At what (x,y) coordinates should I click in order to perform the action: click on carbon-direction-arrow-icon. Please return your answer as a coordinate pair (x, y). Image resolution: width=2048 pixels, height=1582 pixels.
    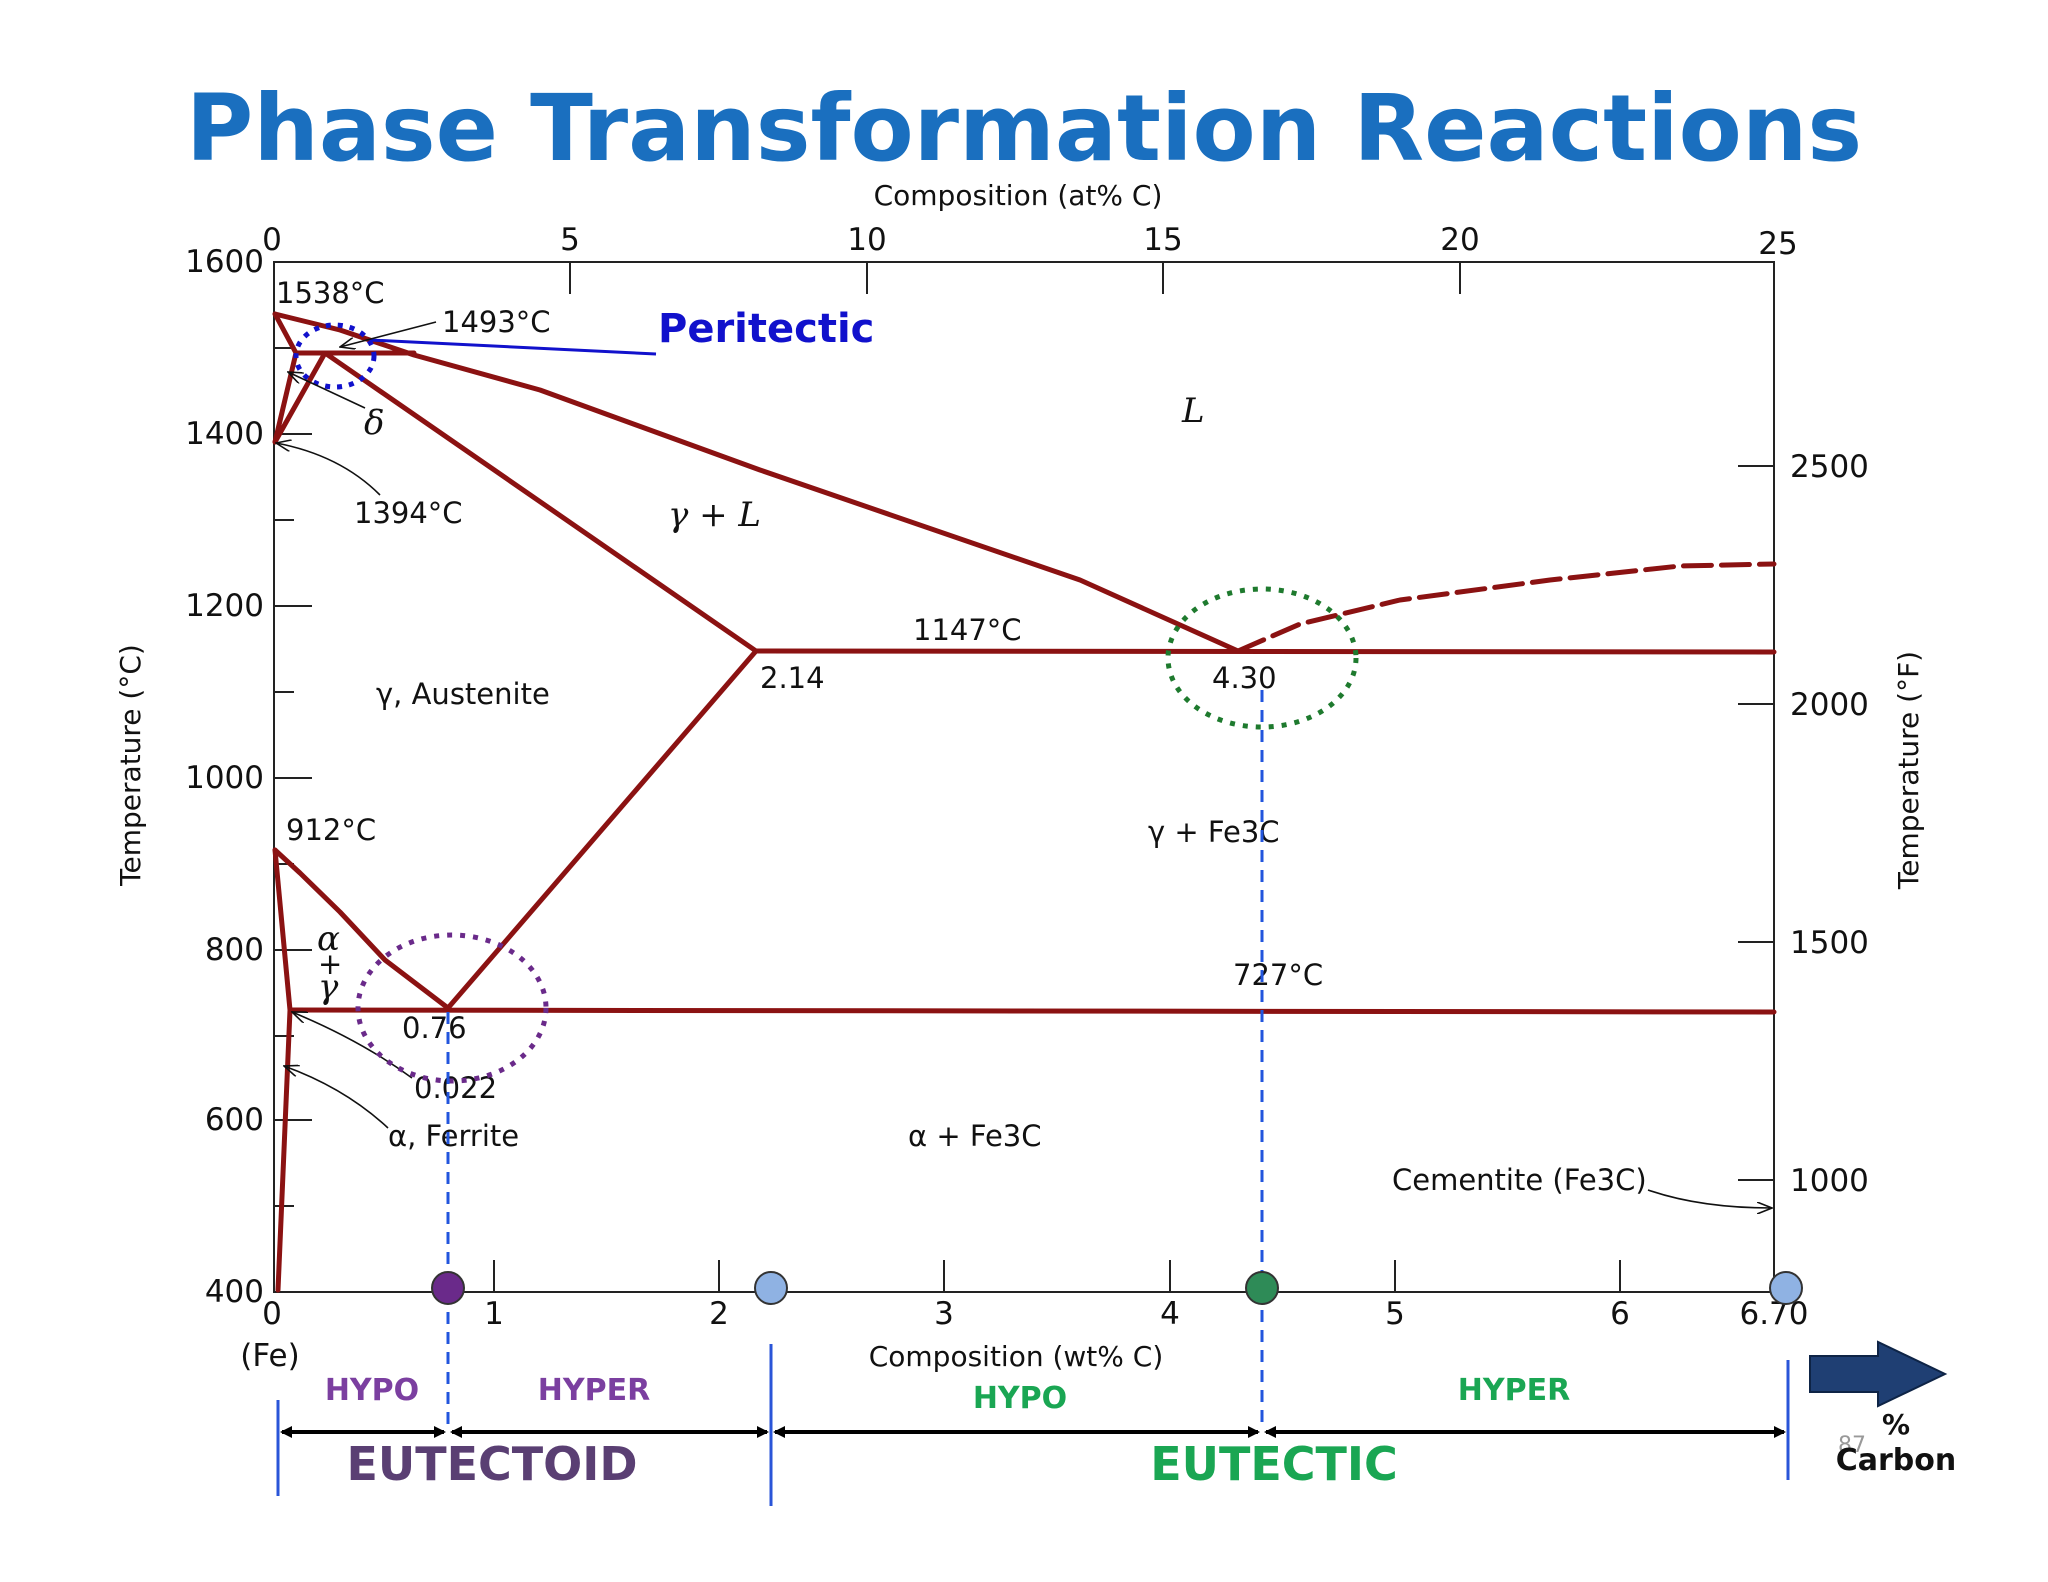
    Looking at the image, I should click on (1878, 1374).